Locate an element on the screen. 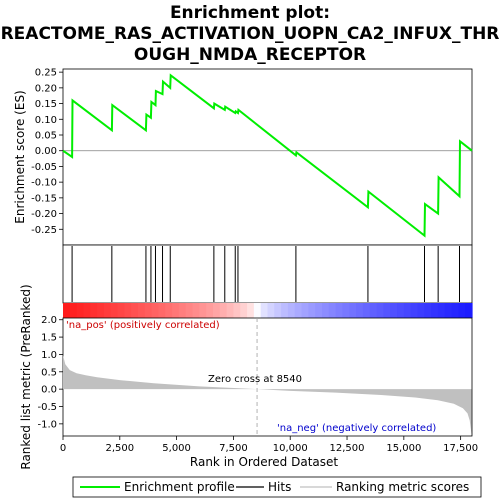 This screenshot has height=500, width=500. hits-panel is located at coordinates (267, 274).